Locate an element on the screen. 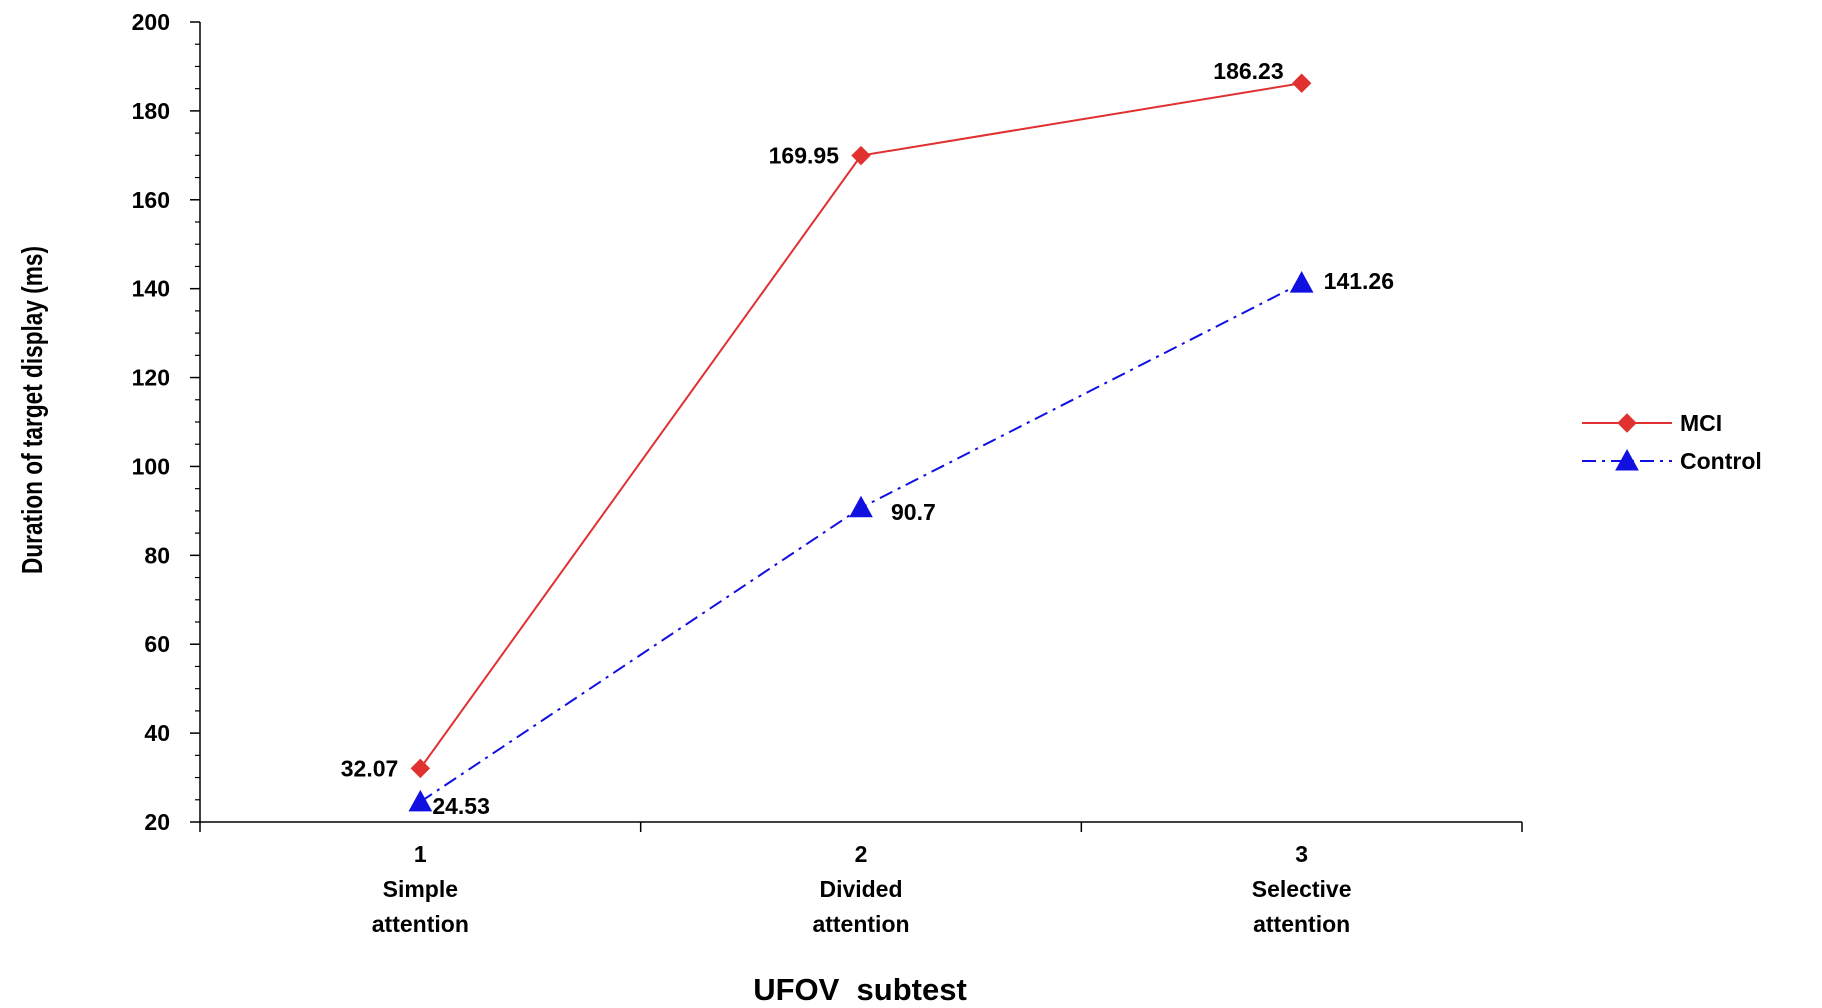 Image resolution: width=1822 pixels, height=1008 pixels. x-category-number: 1 is located at coordinates (420, 854).